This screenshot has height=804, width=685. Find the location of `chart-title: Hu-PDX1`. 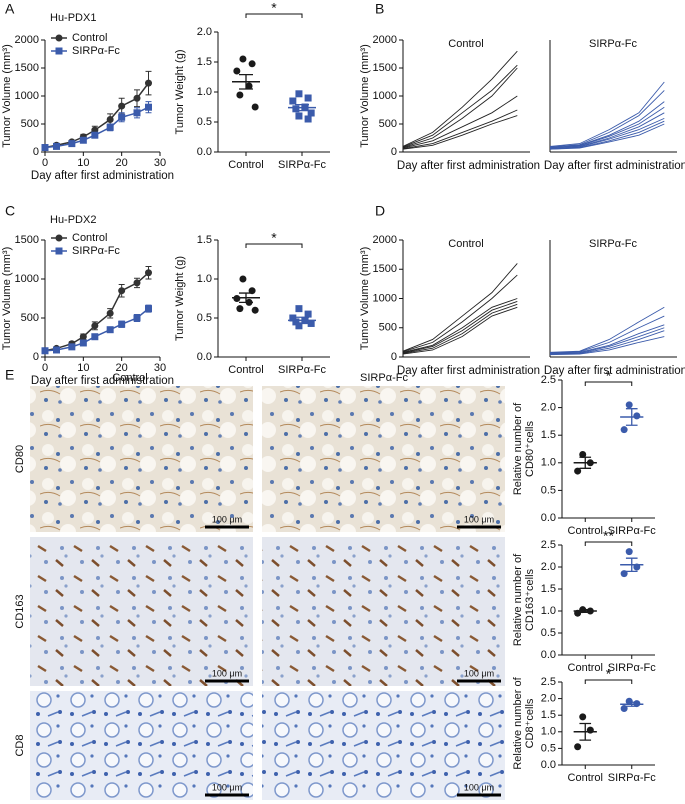

chart-title: Hu-PDX1 is located at coordinates (73, 18).